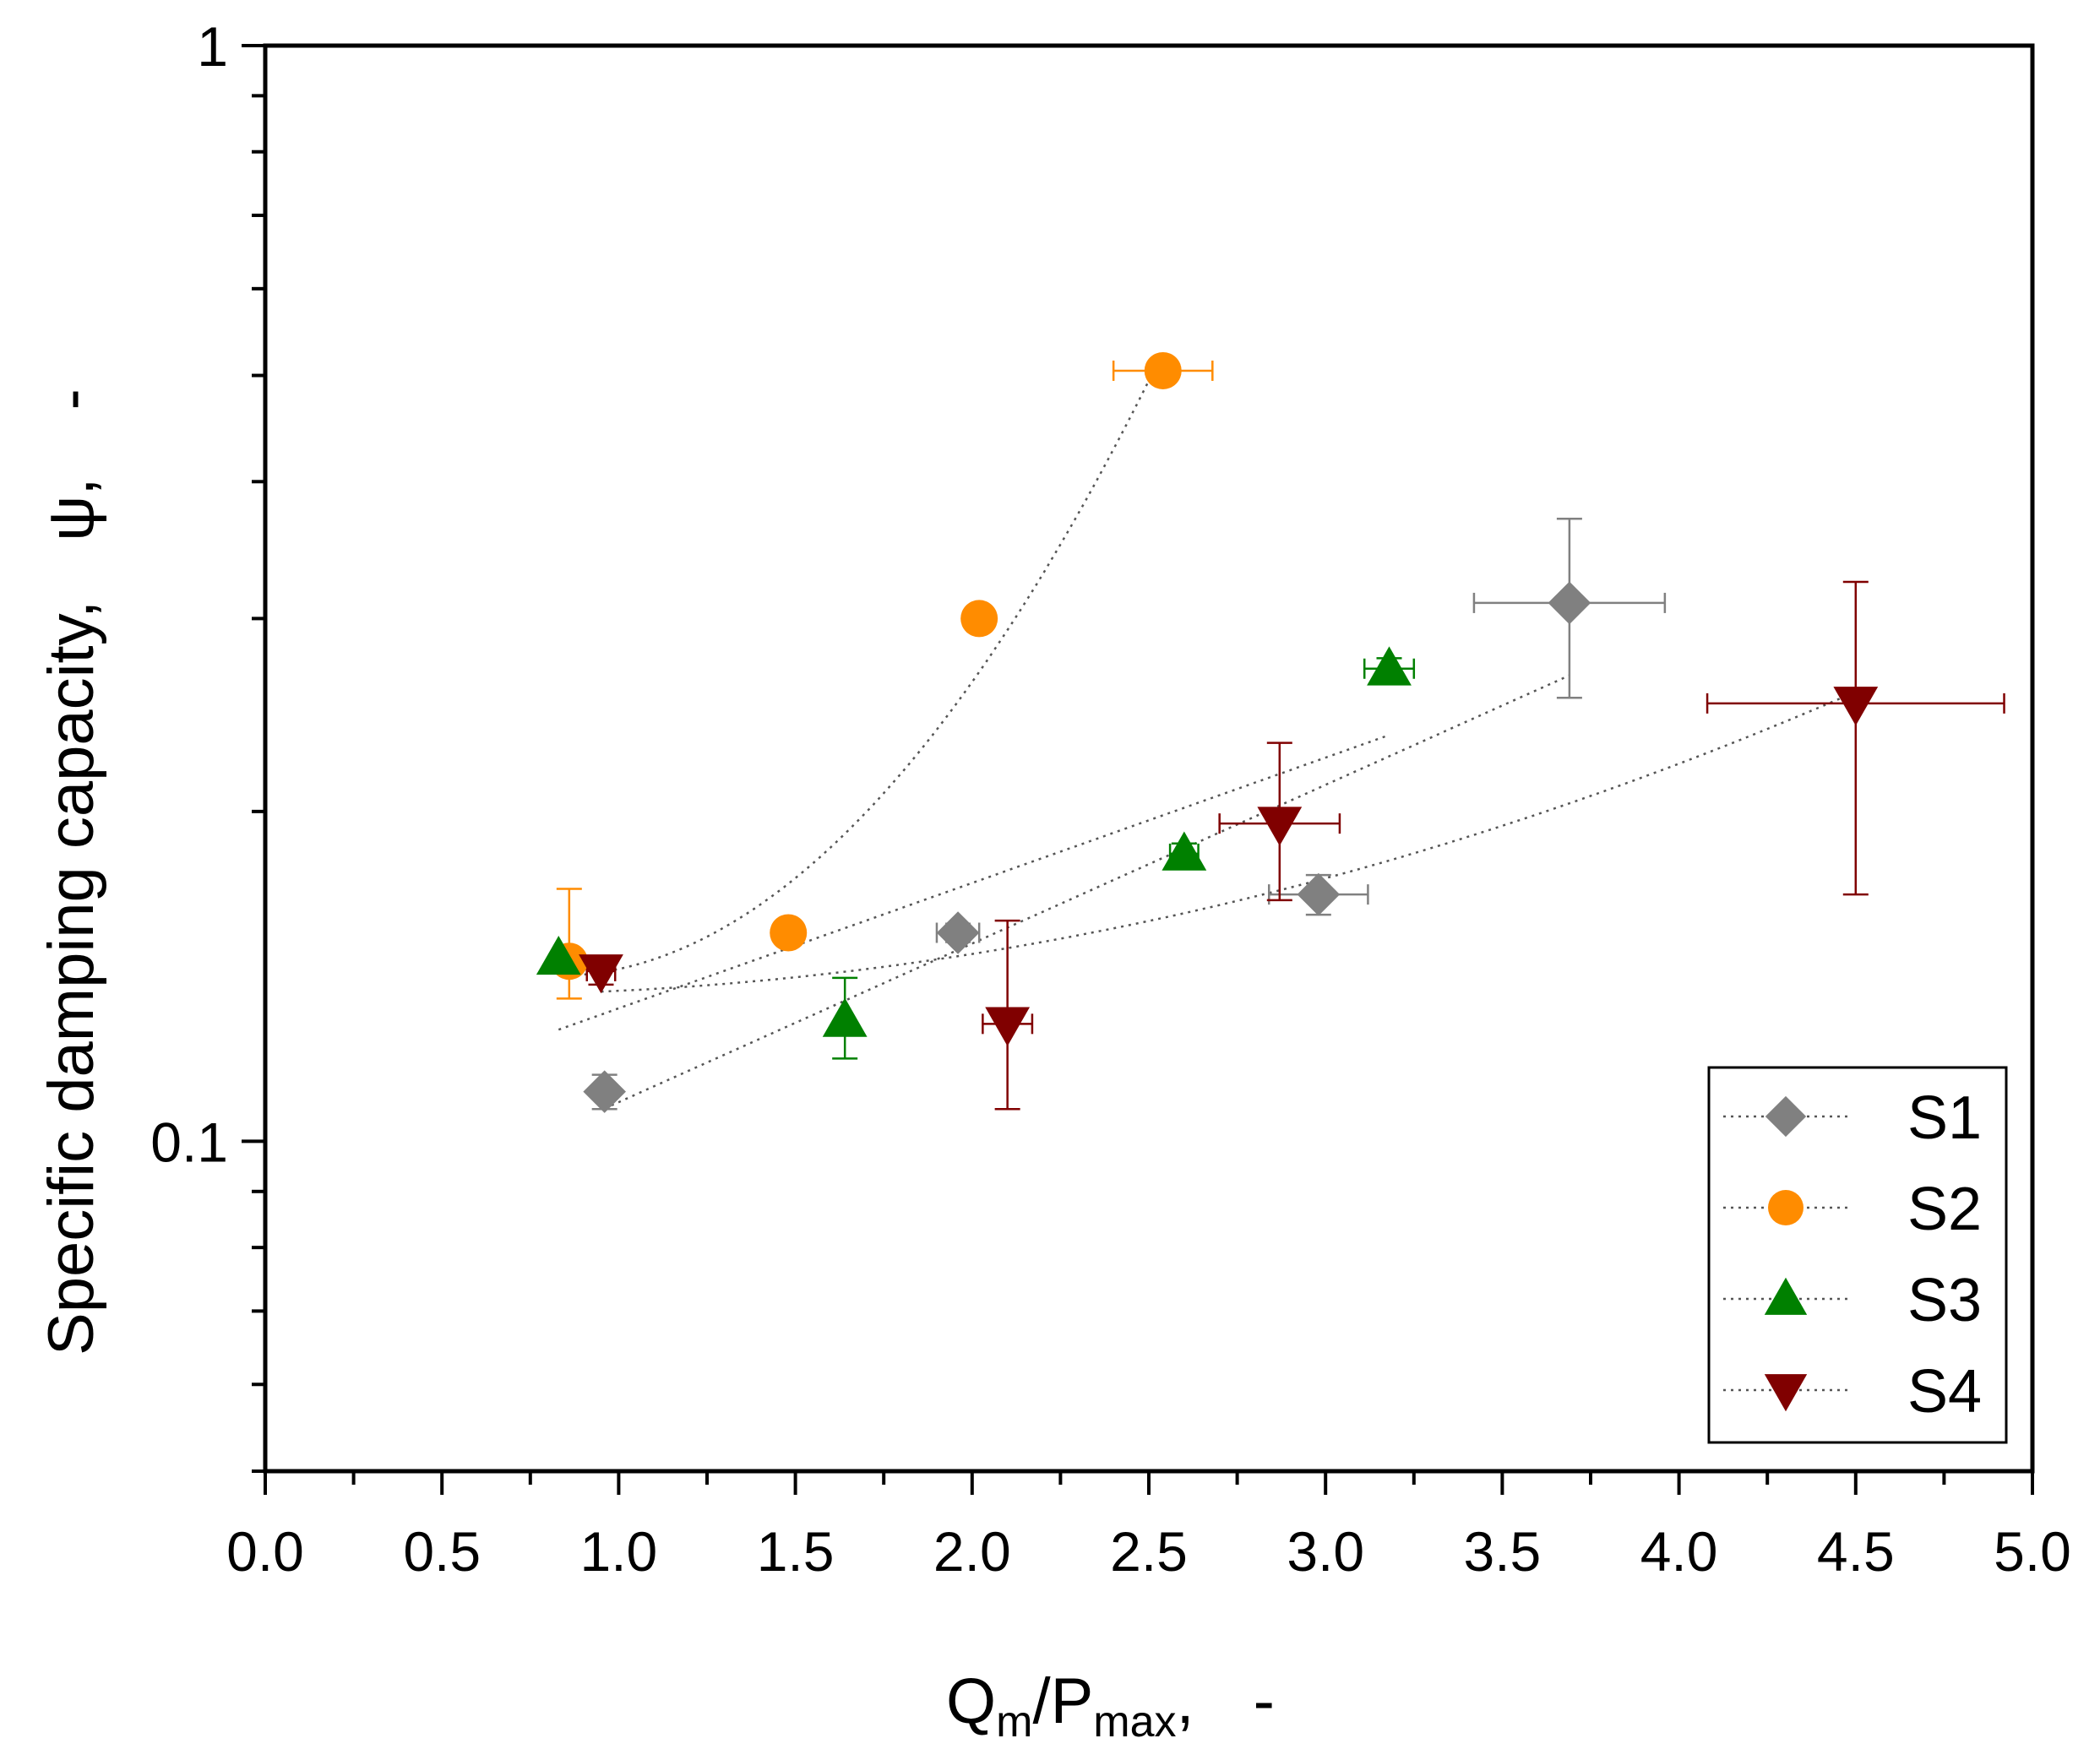 The image size is (2100, 1760). I want to click on y-label-dash: -, so click(71, 399).